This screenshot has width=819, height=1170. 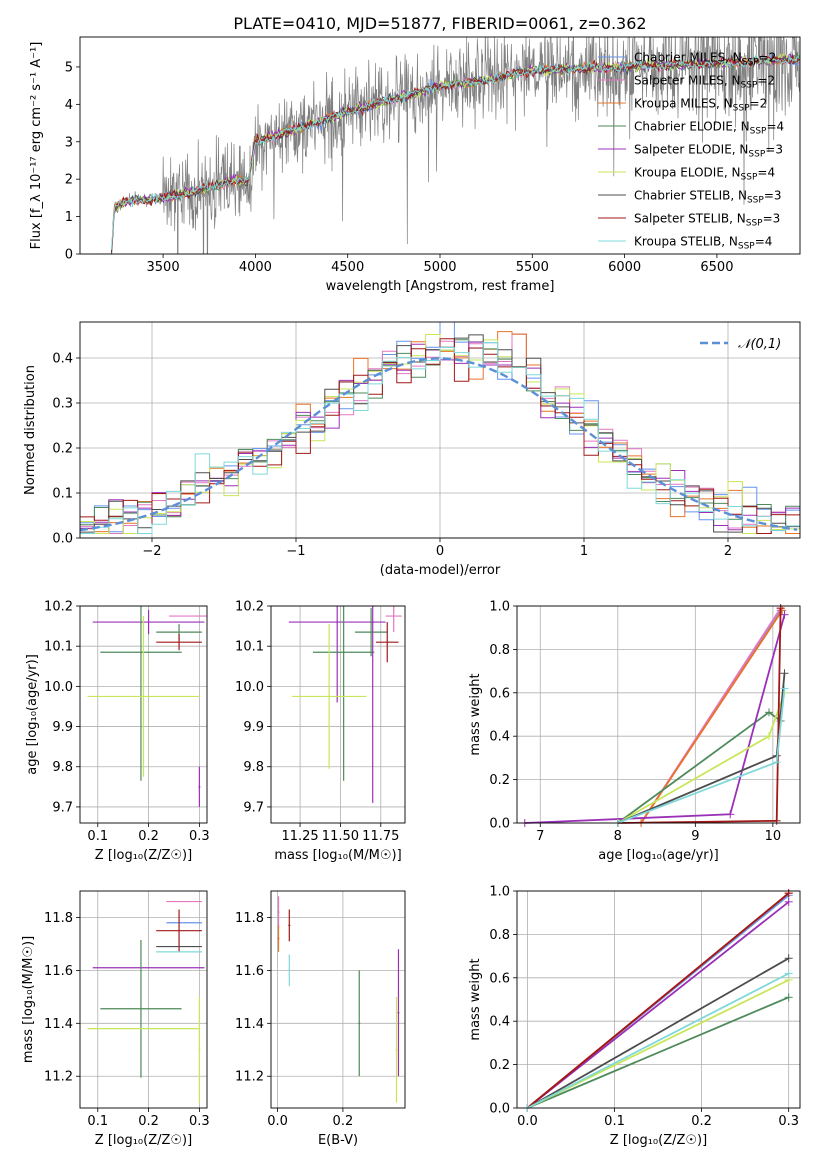 I want to click on mass_vs_ebv-ytick-label: 11.6, so click(x=249, y=971).